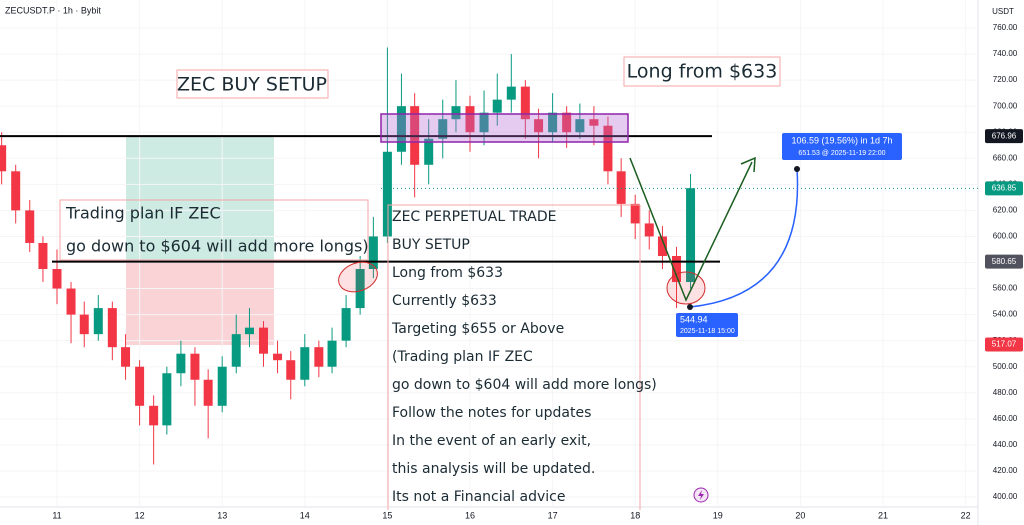  Describe the element at coordinates (694, 319) in the screenshot. I see `low-text: 544.94` at that location.